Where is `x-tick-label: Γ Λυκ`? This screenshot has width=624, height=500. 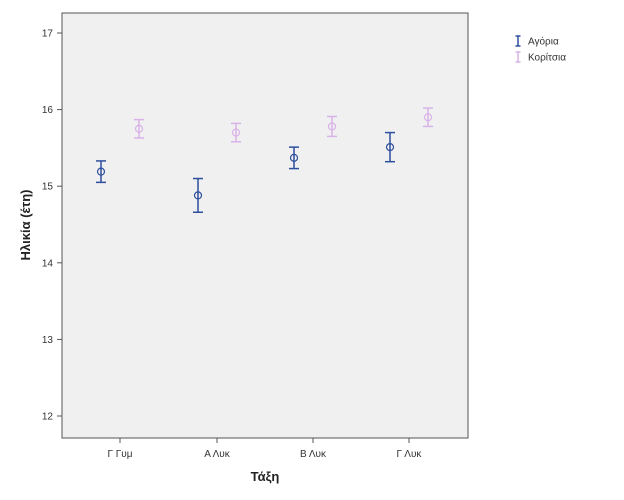
x-tick-label: Γ Λυκ is located at coordinates (410, 454).